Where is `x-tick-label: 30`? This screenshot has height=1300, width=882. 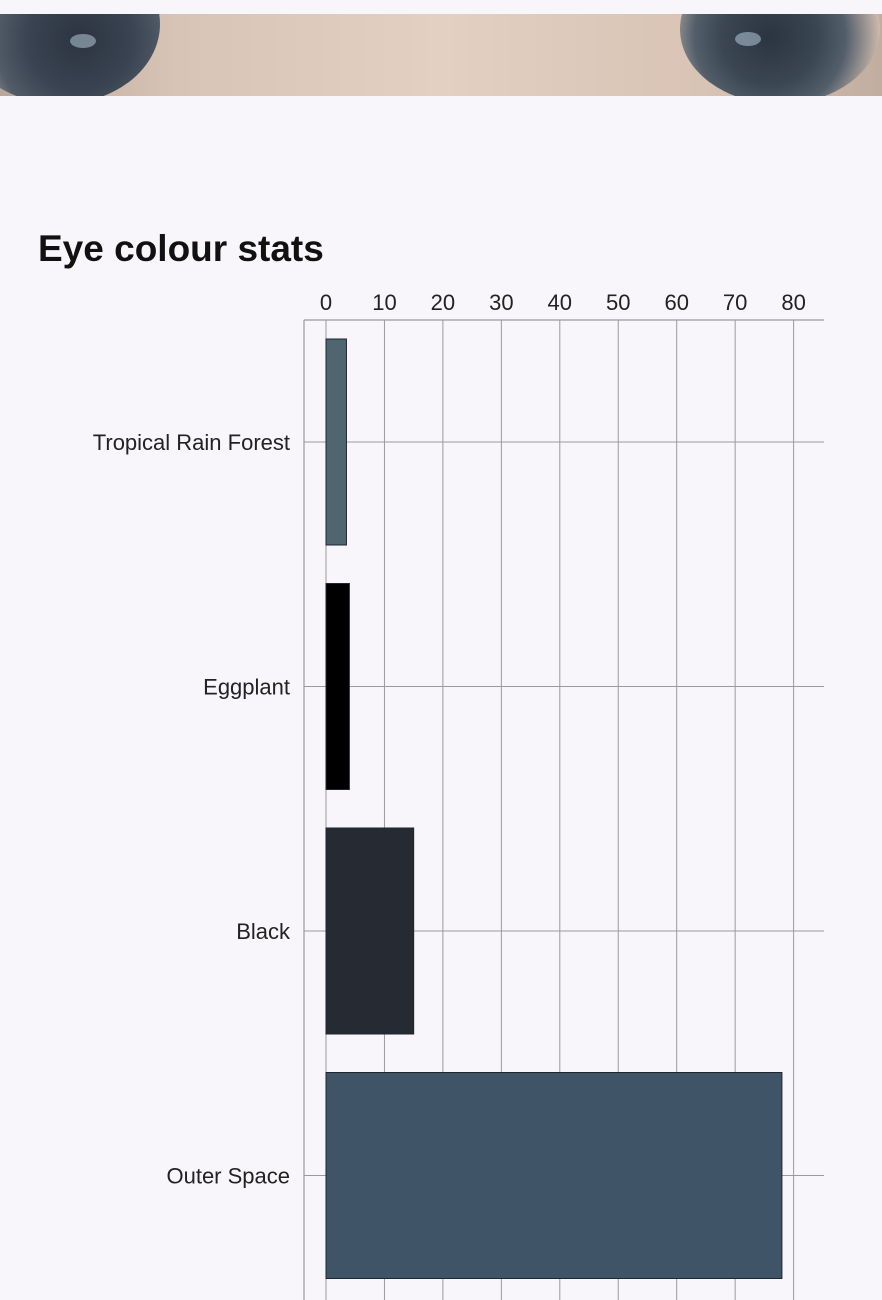 x-tick-label: 30 is located at coordinates (501, 302).